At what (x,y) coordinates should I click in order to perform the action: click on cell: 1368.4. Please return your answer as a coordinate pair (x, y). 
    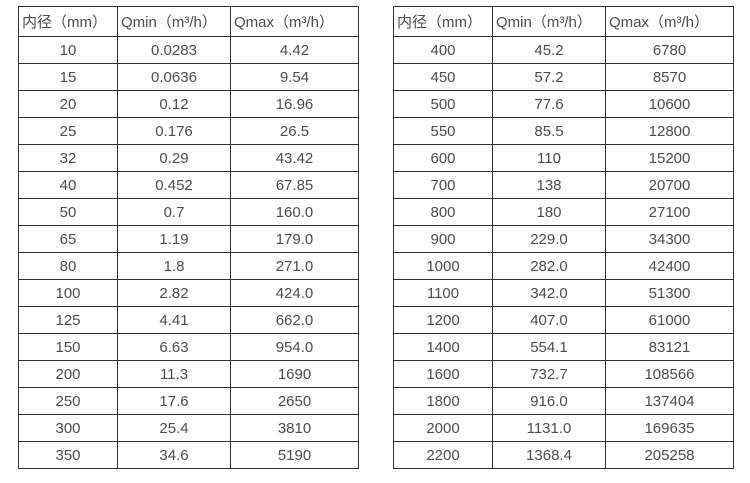
    Looking at the image, I should click on (549, 455).